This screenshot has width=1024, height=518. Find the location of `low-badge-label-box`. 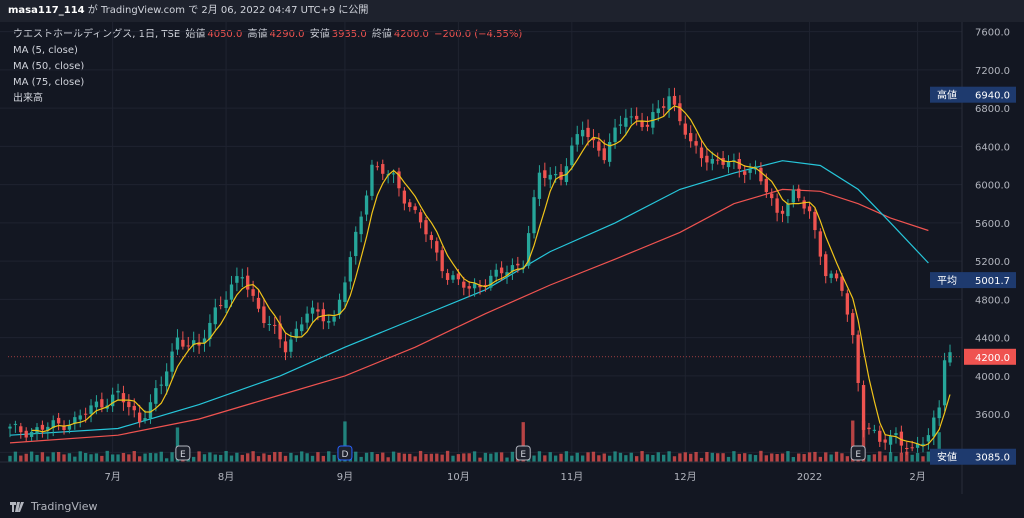

low-badge-label-box is located at coordinates (947, 456).